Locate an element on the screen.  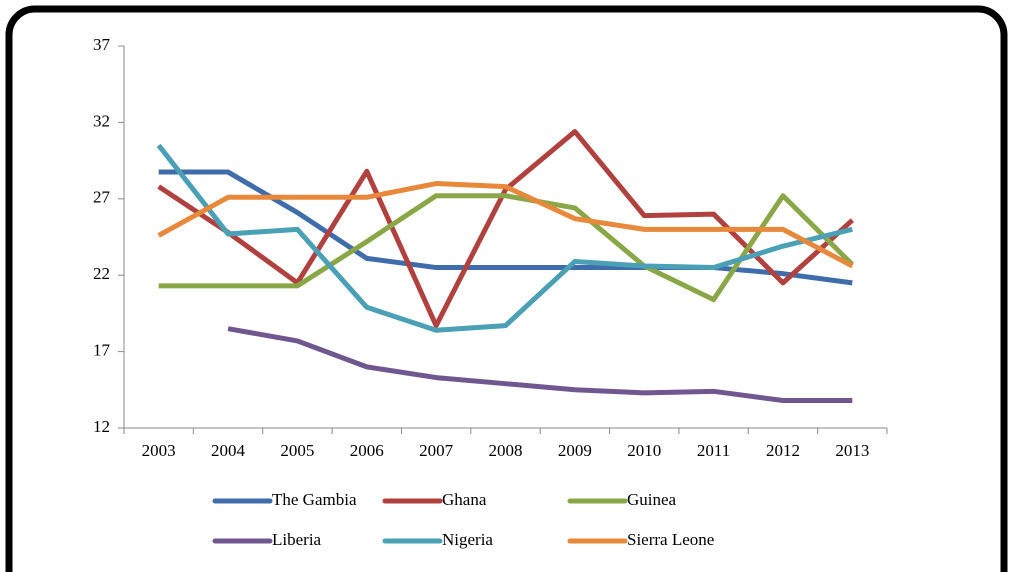
x-tick-label: 2008 is located at coordinates (506, 450).